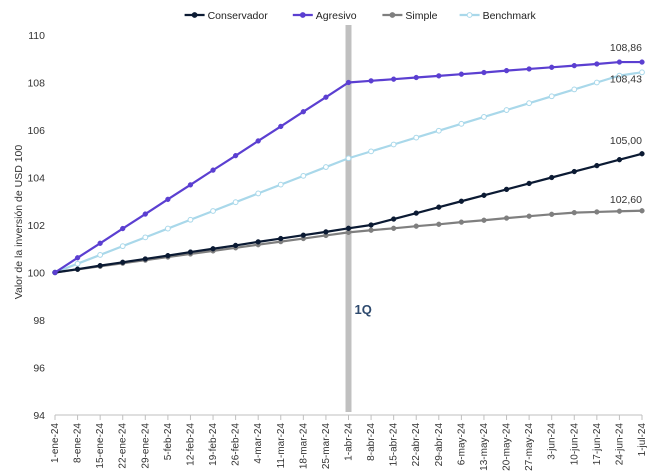 The height and width of the screenshot is (475, 654). Describe the element at coordinates (168, 442) in the screenshot. I see `x-tick-label: 5-feb-24` at that location.